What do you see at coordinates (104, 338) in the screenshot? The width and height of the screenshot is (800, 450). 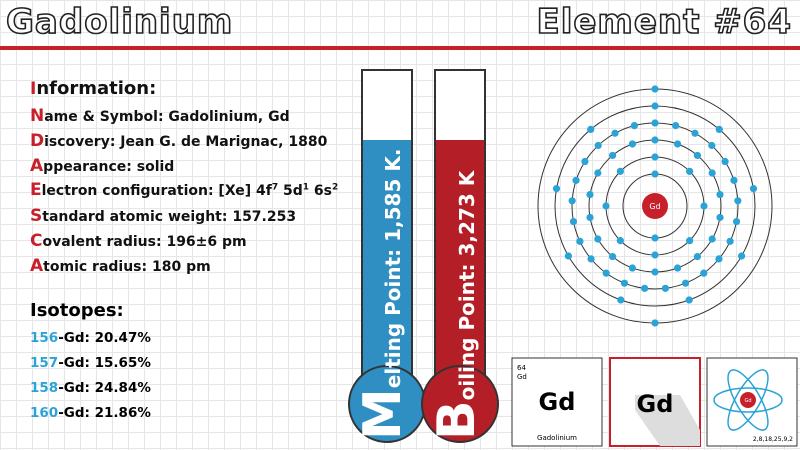 I see `isotope-rest: -Gd: 20.47%` at bounding box center [104, 338].